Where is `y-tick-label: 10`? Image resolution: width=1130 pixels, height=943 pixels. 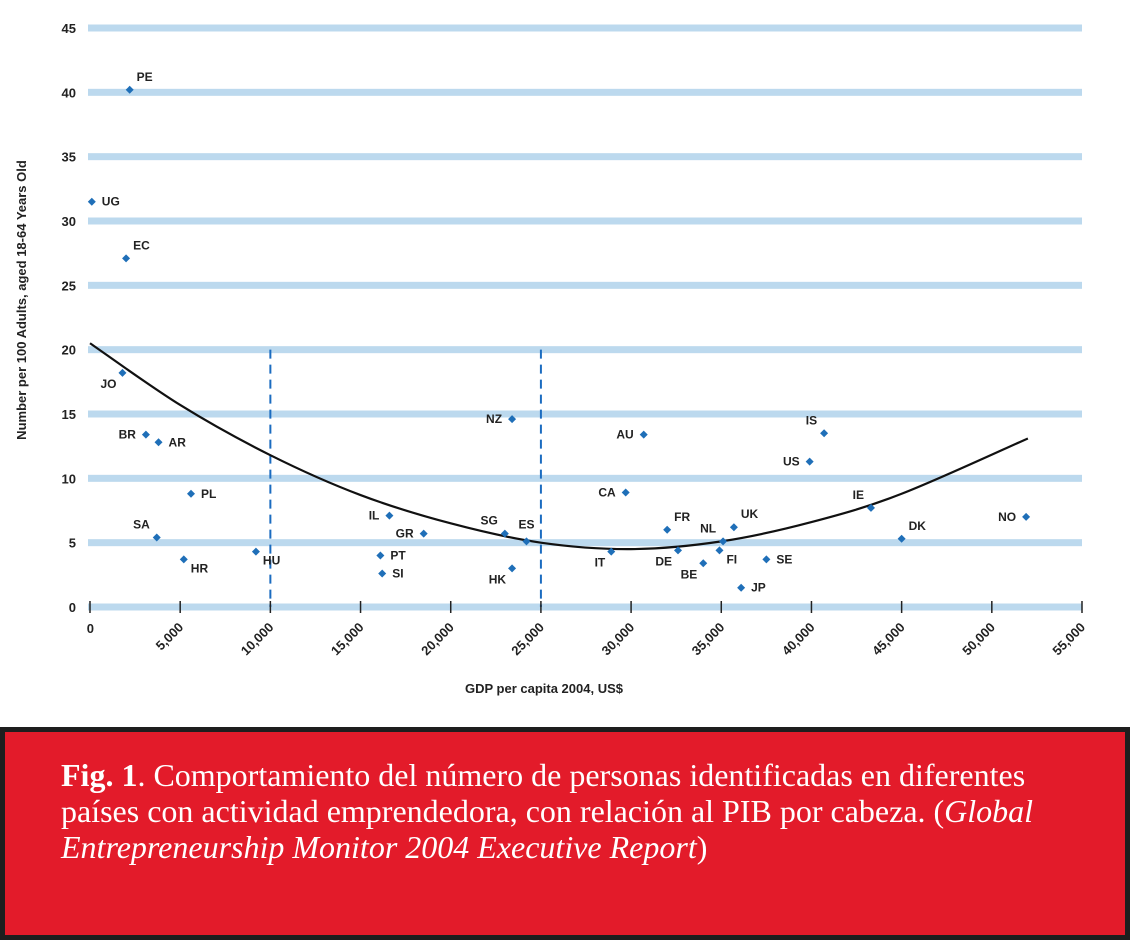 y-tick-label: 10 is located at coordinates (69, 478).